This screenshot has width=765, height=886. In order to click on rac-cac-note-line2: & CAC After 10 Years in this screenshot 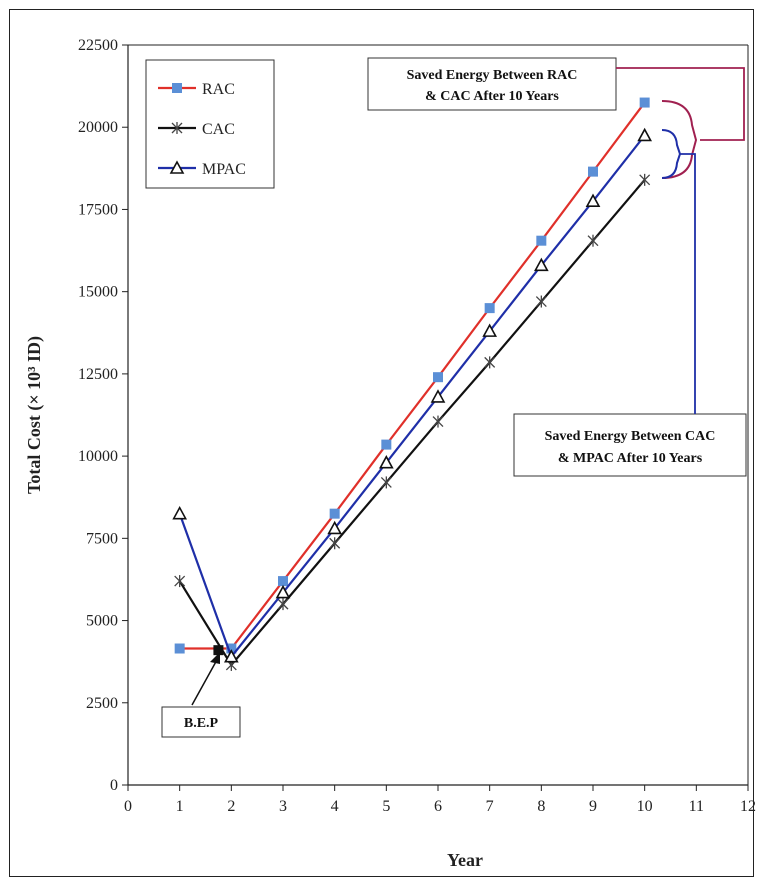, I will do `click(492, 96)`.